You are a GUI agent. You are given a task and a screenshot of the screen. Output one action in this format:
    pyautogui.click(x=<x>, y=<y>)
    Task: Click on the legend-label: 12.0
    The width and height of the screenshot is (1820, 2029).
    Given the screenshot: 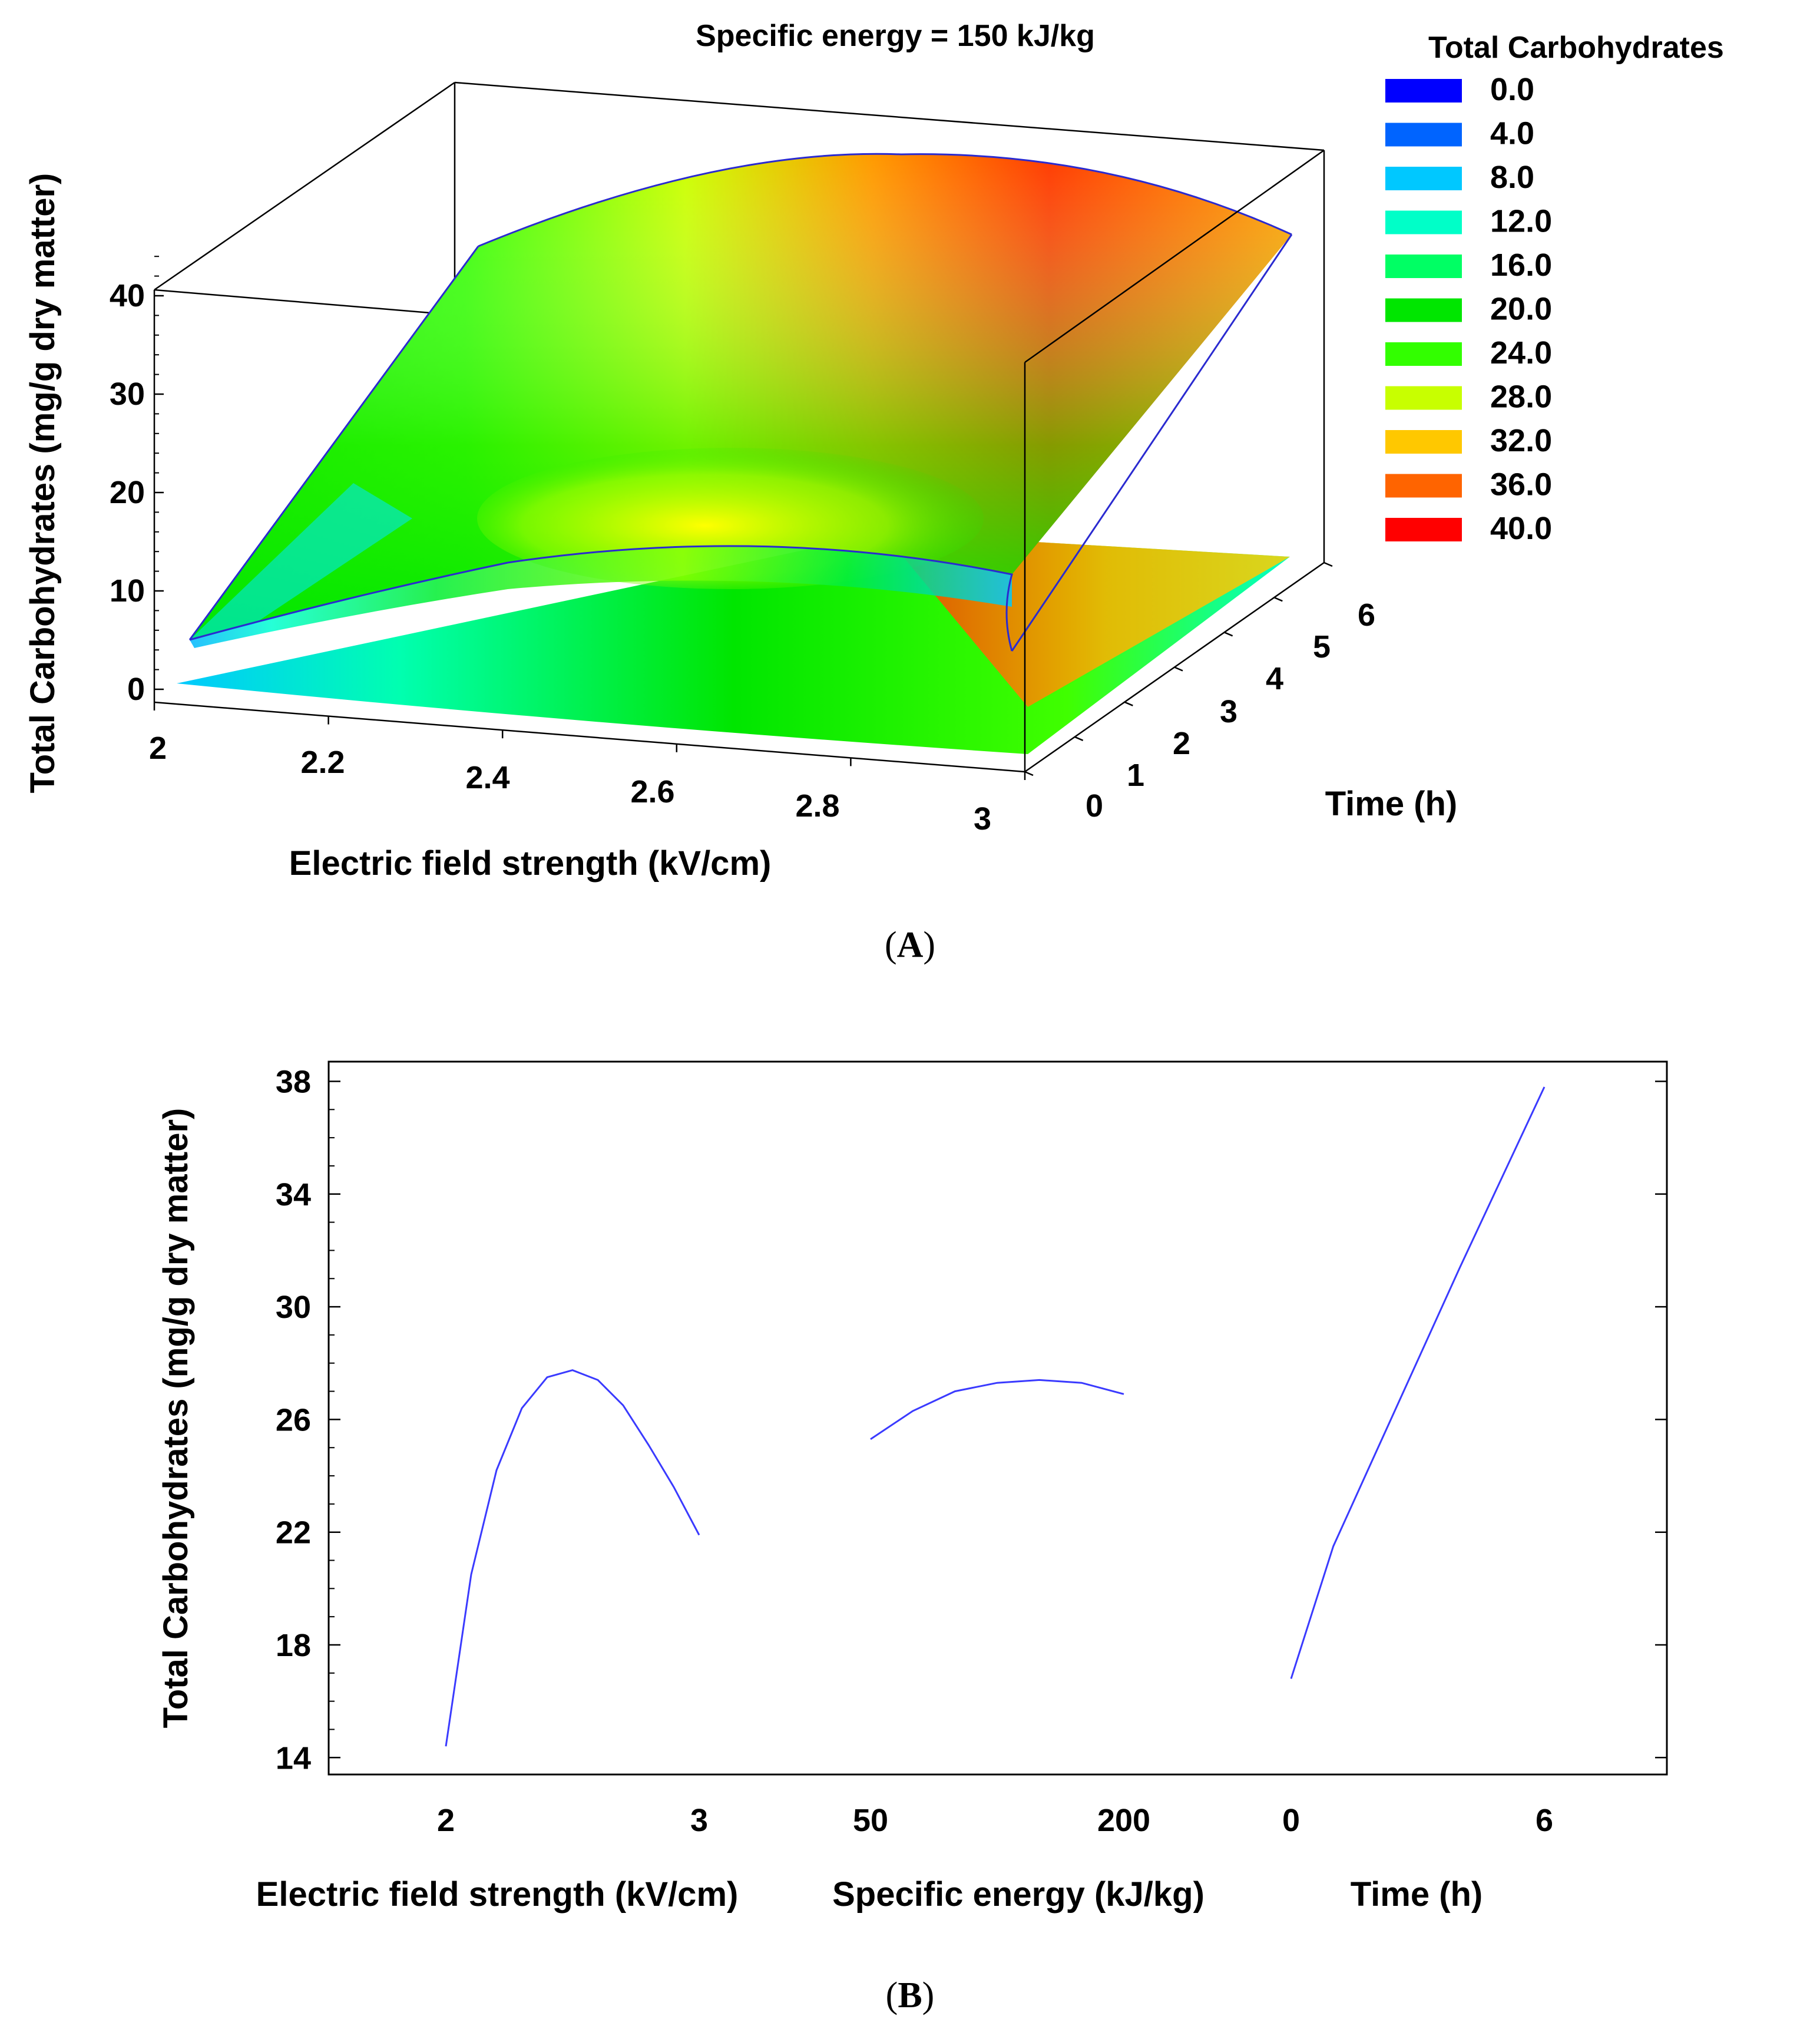 What is the action you would take?
    pyautogui.click(x=1521, y=221)
    